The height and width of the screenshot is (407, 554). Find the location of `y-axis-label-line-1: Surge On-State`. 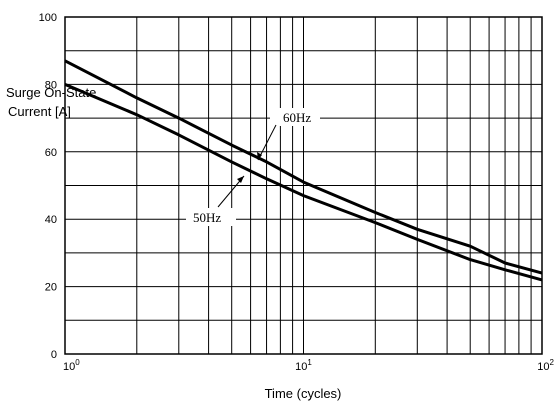

y-axis-label-line-1: Surge On-State is located at coordinates (51, 92).